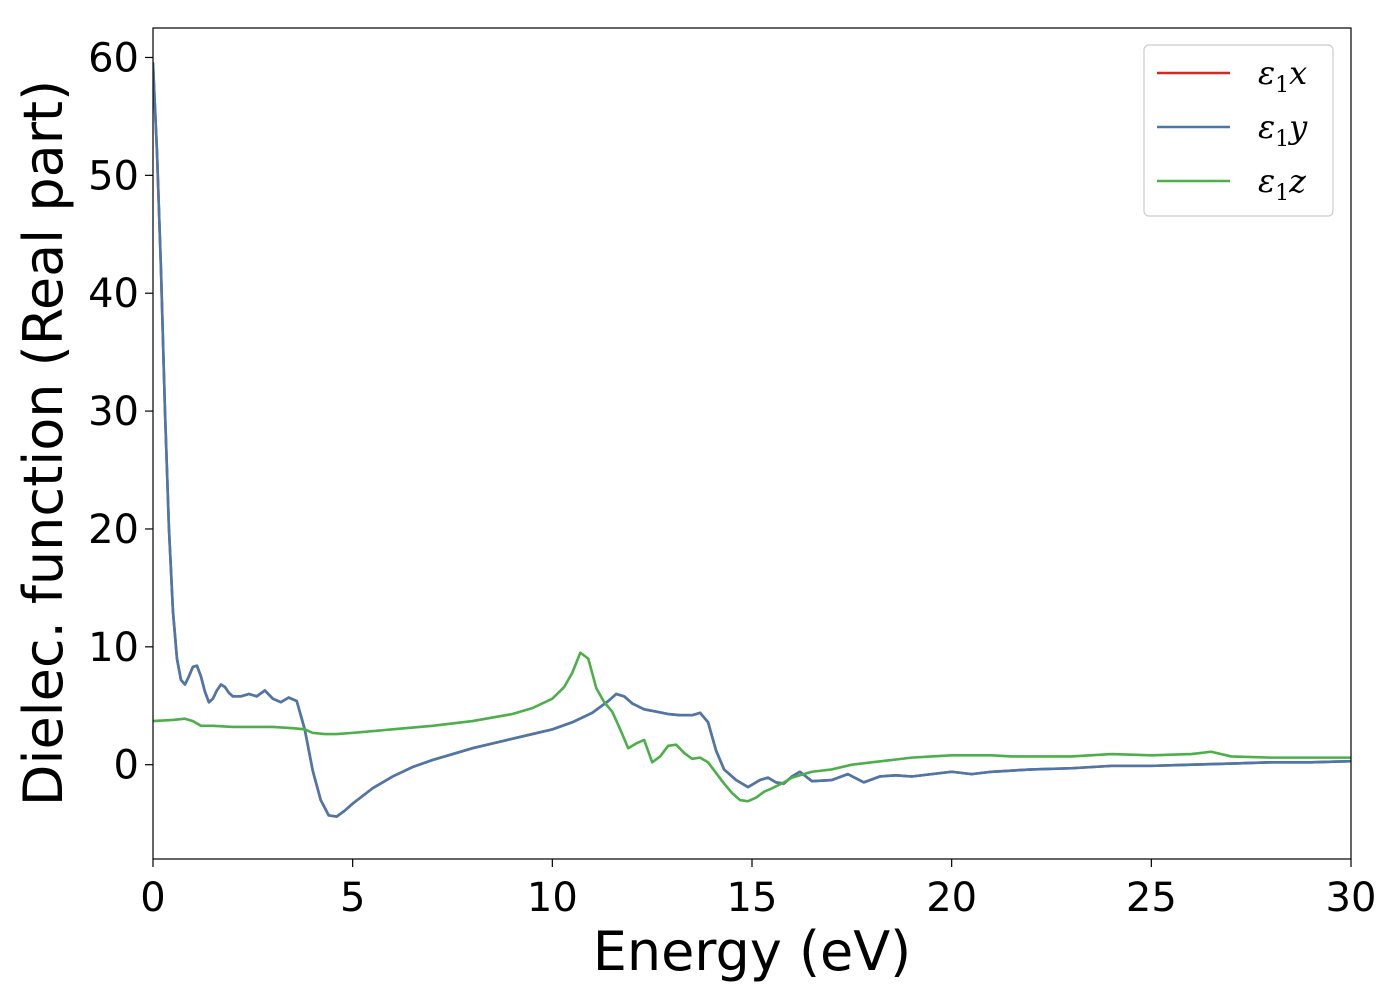 Image resolution: width=1400 pixels, height=1000 pixels. I want to click on x-tick-label: 15, so click(752, 898).